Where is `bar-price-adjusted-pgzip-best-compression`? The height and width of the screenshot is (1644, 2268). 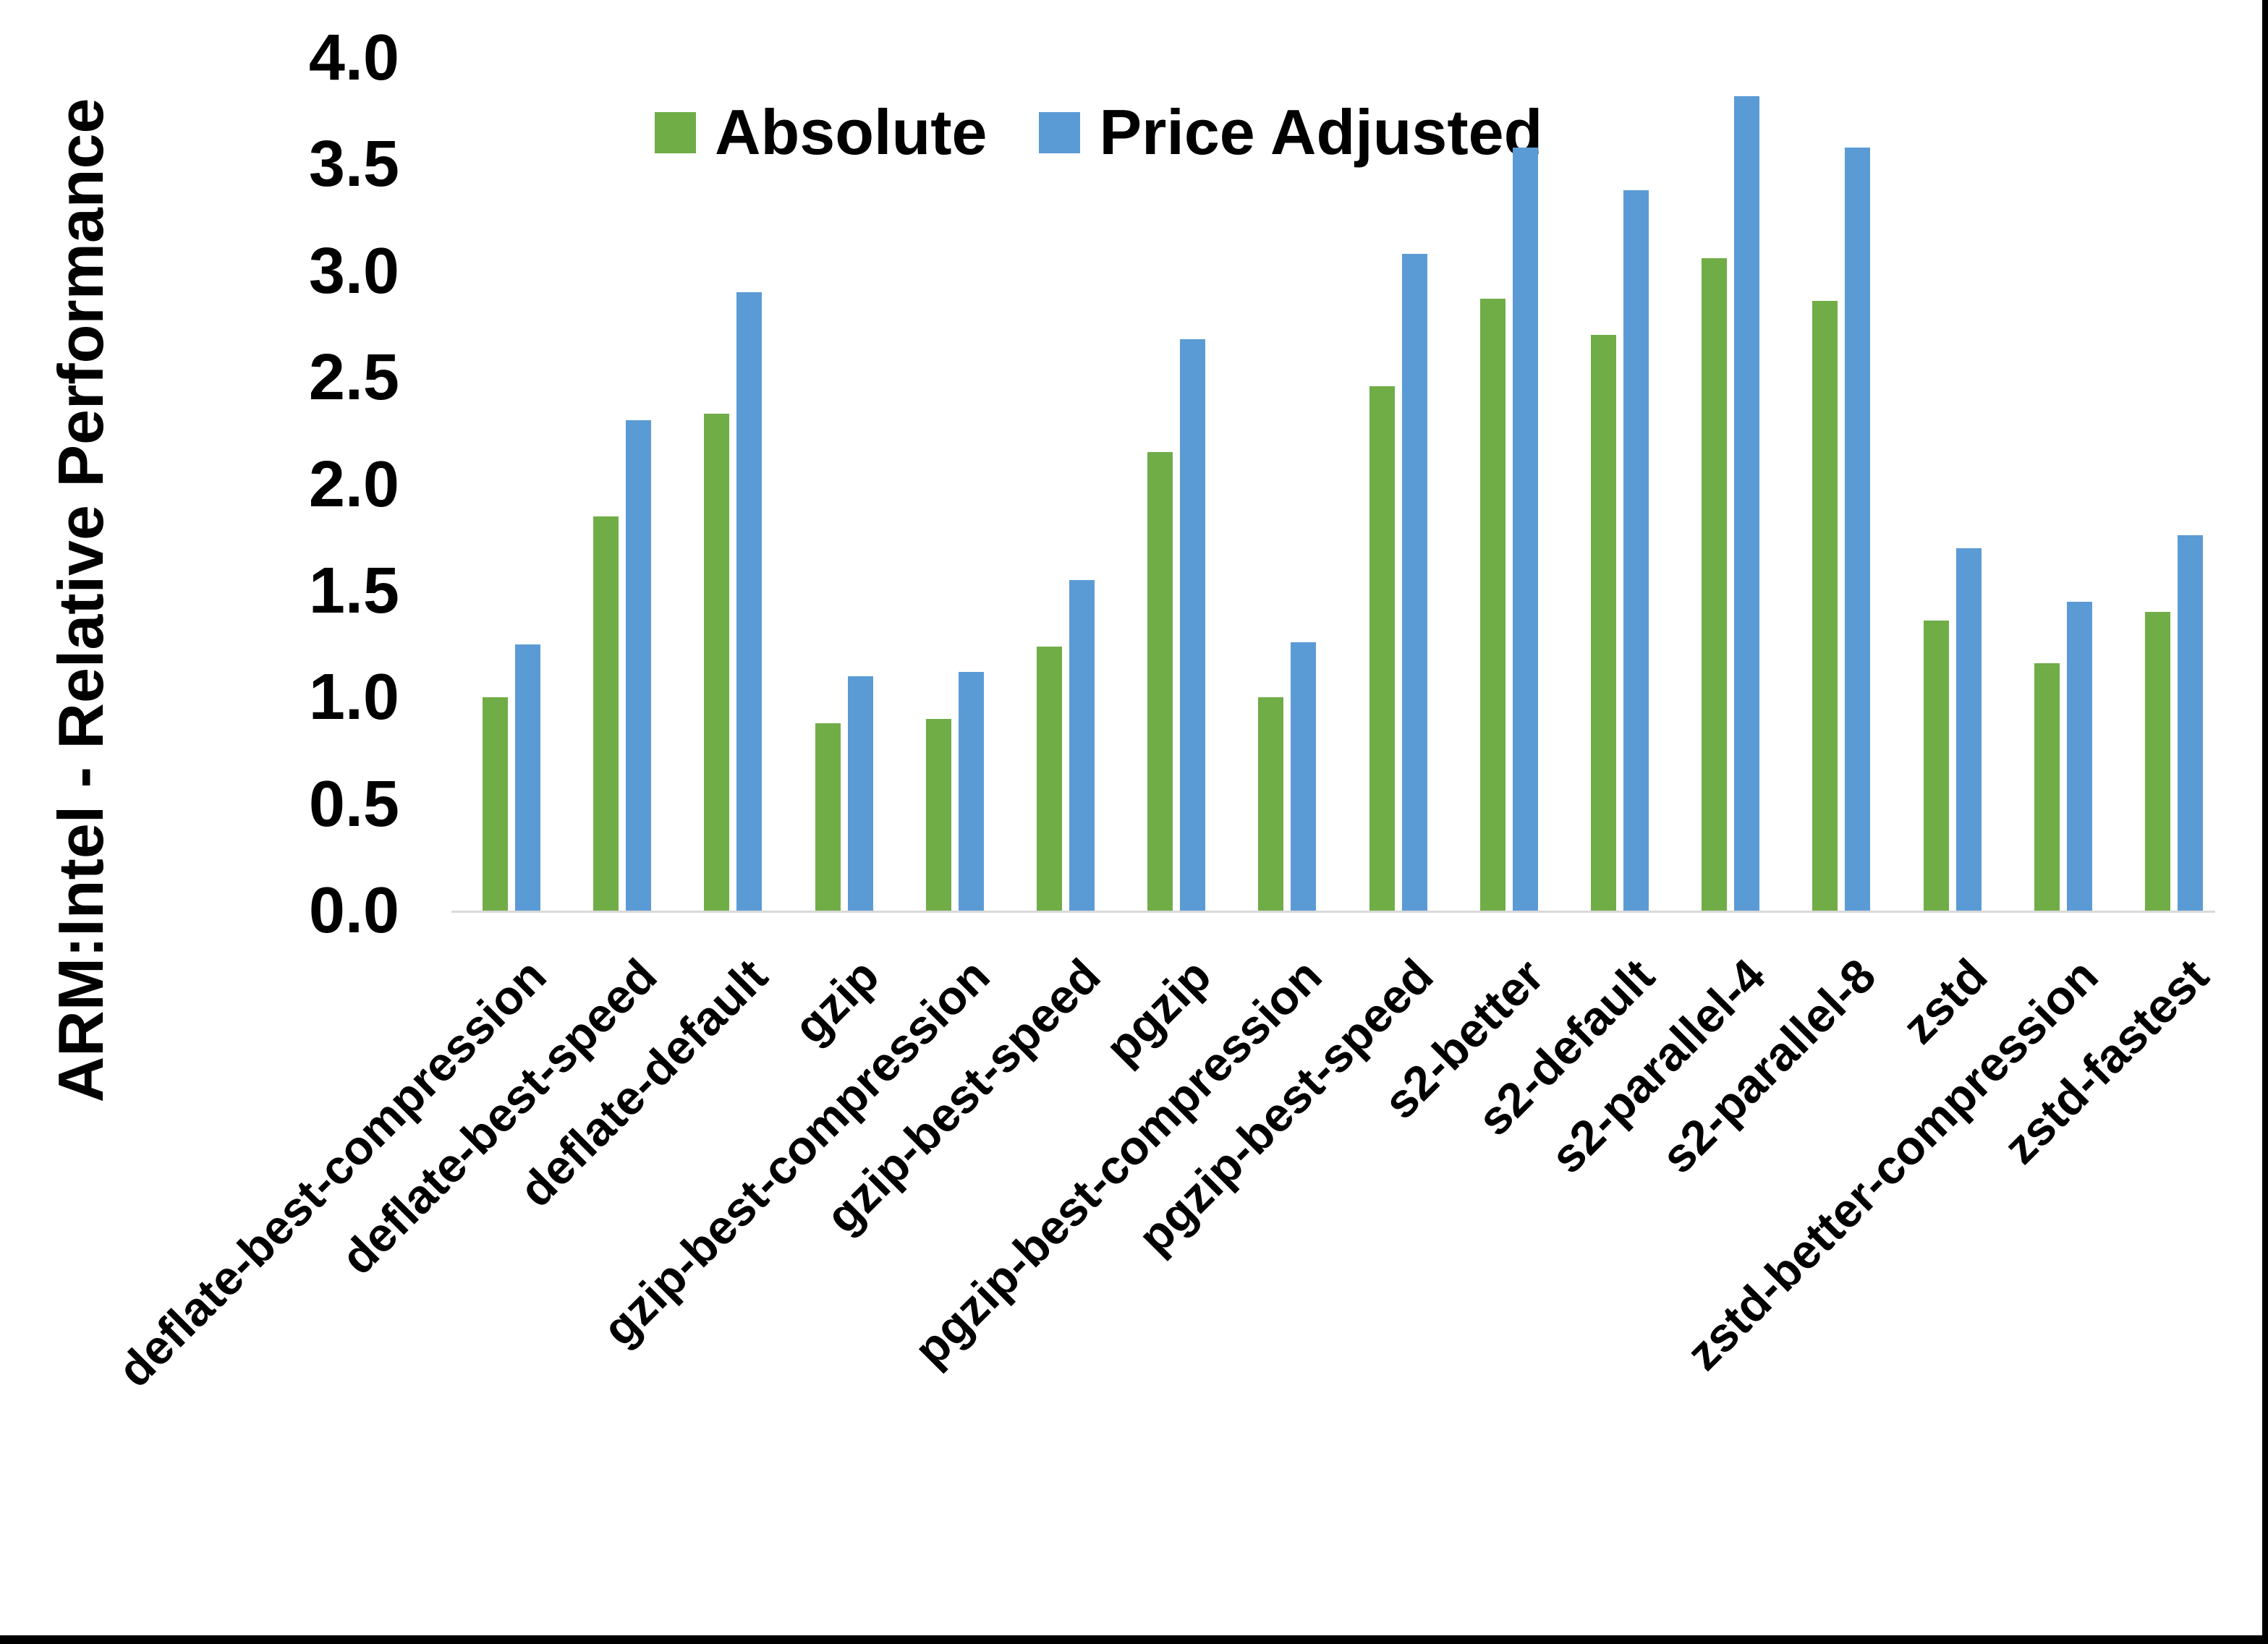
bar-price-adjusted-pgzip-best-compression is located at coordinates (1303, 776).